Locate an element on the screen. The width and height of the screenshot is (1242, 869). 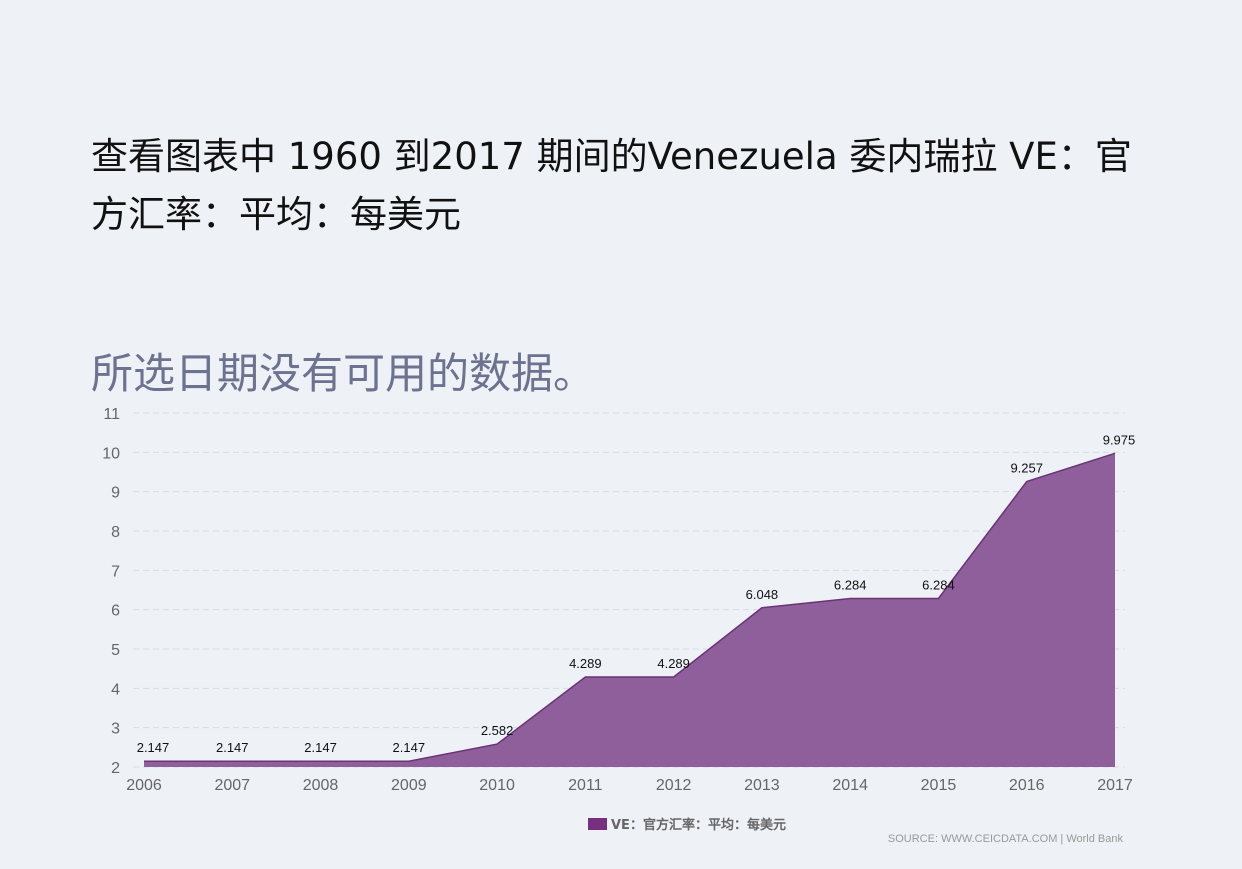
source-note: SOURCE: WWW.CEICDATA.COM | World Bank is located at coordinates (1005, 839).